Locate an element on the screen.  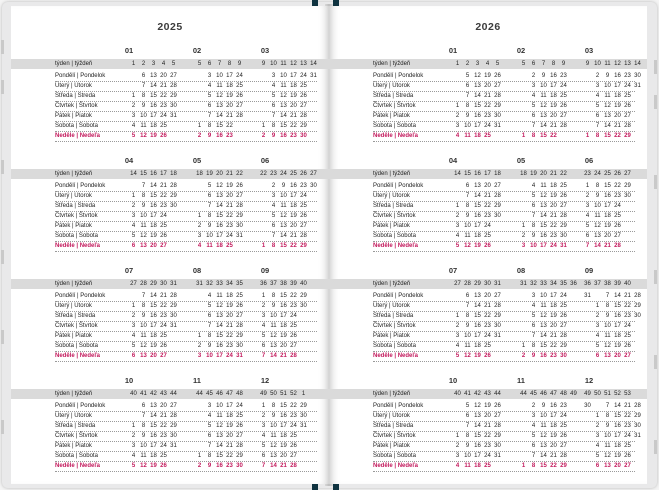
day-number: 3 is located at coordinates (457, 126).